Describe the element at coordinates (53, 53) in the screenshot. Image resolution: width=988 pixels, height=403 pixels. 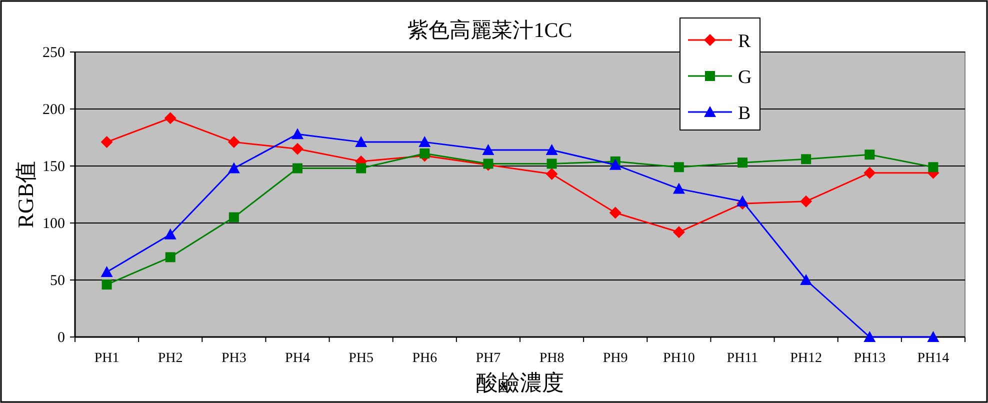
I see `y-tick-label: 250` at that location.